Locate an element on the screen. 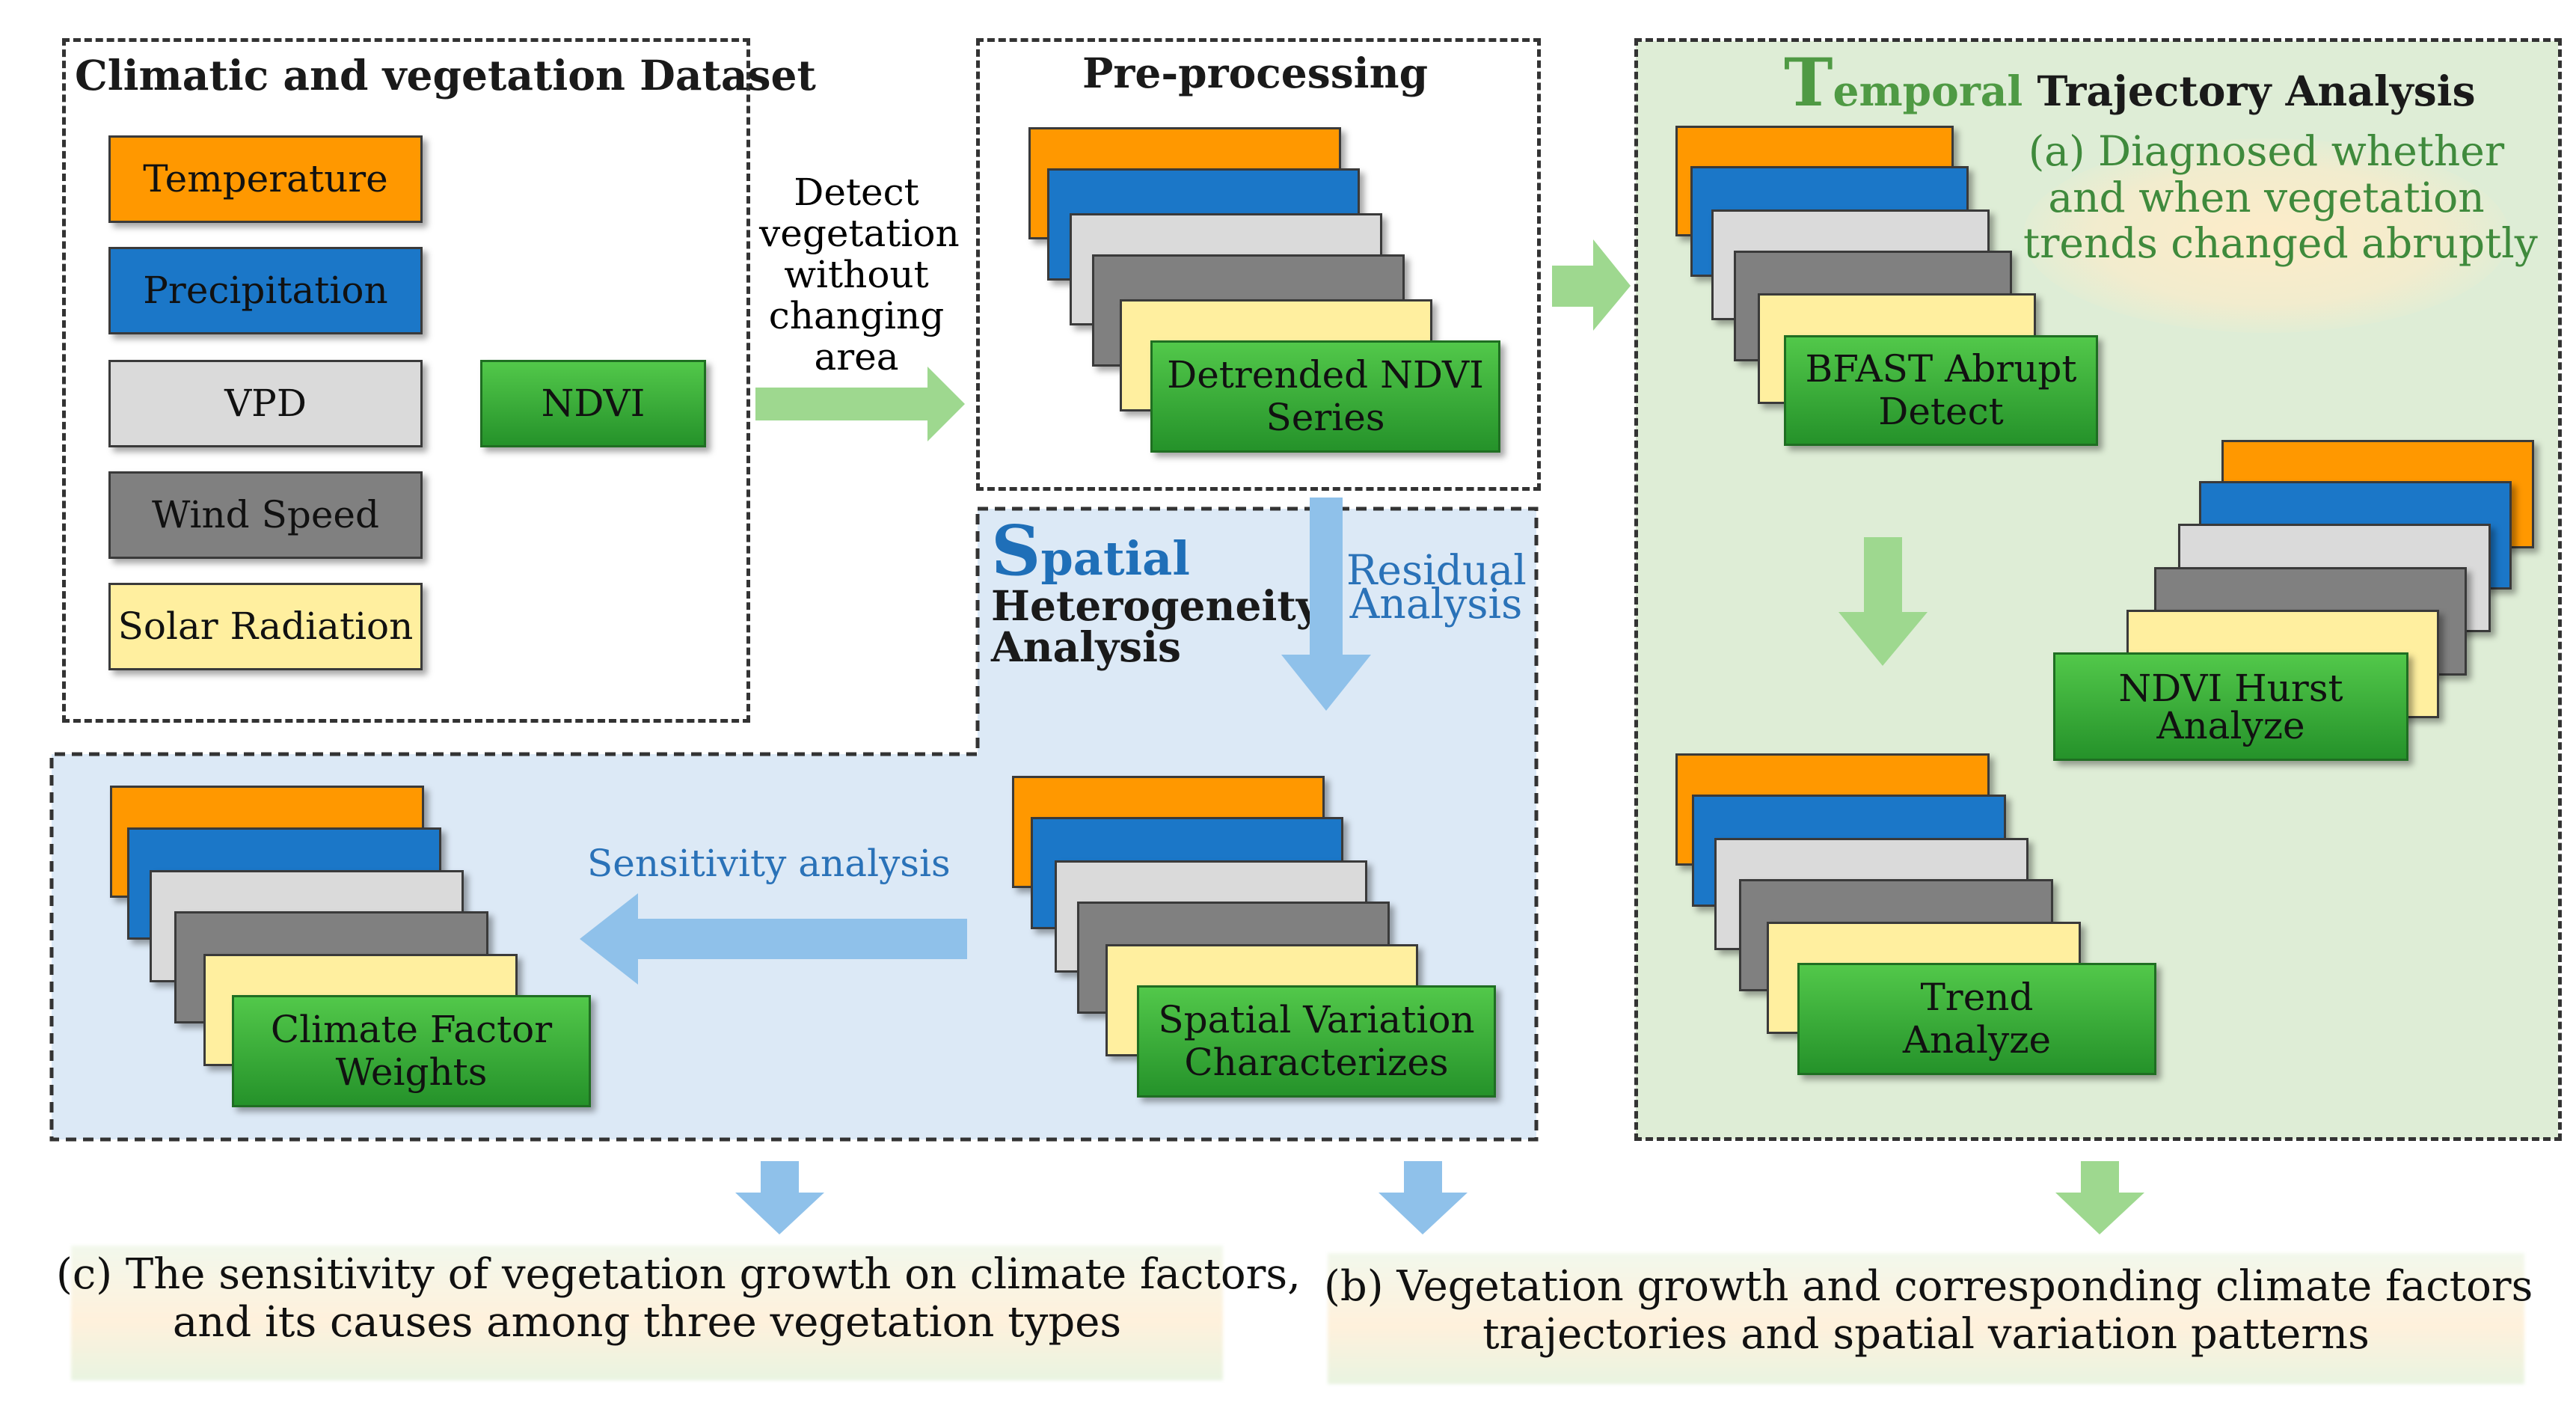 This screenshot has width=2576, height=1417. residual-analysis-label: Residual Analysis is located at coordinates (1436, 587).